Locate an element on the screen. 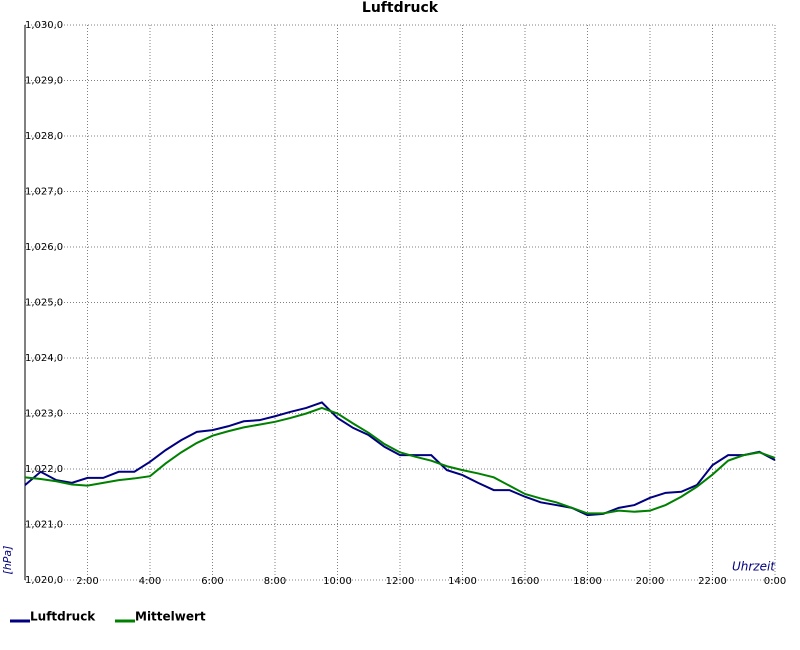  y-tick-label: 1,029,0 is located at coordinates (44, 81).